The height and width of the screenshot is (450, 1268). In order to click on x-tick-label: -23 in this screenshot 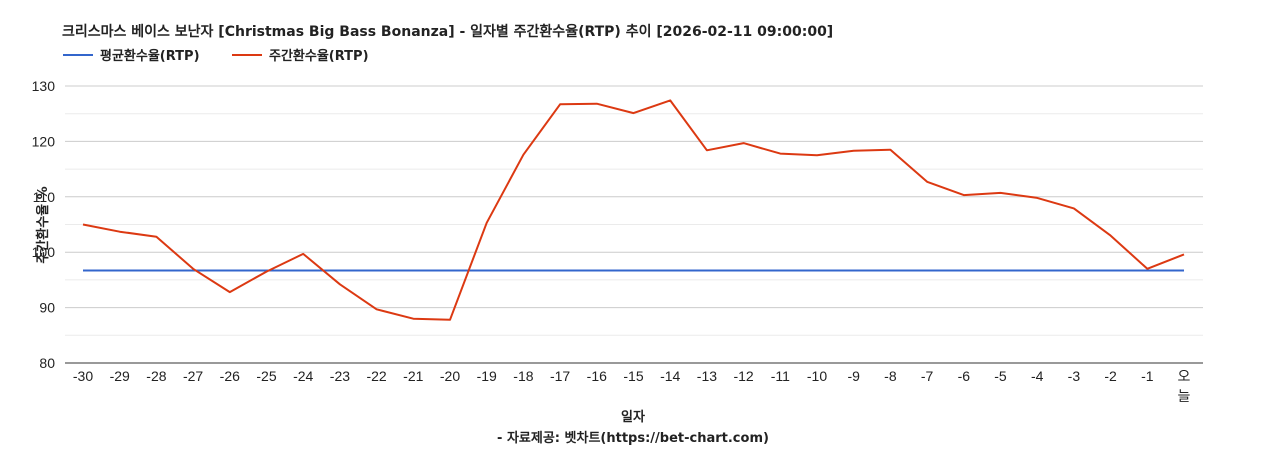, I will do `click(340, 376)`.